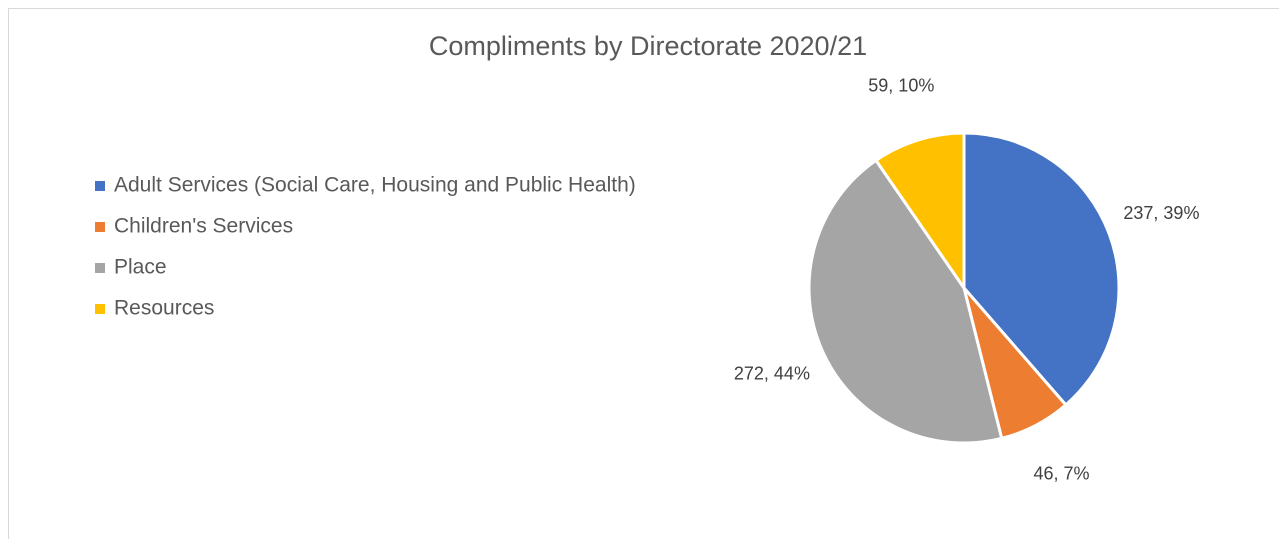 The height and width of the screenshot is (539, 1279). What do you see at coordinates (648, 46) in the screenshot?
I see `chart-title: Compliments by Directorate 2020/21` at bounding box center [648, 46].